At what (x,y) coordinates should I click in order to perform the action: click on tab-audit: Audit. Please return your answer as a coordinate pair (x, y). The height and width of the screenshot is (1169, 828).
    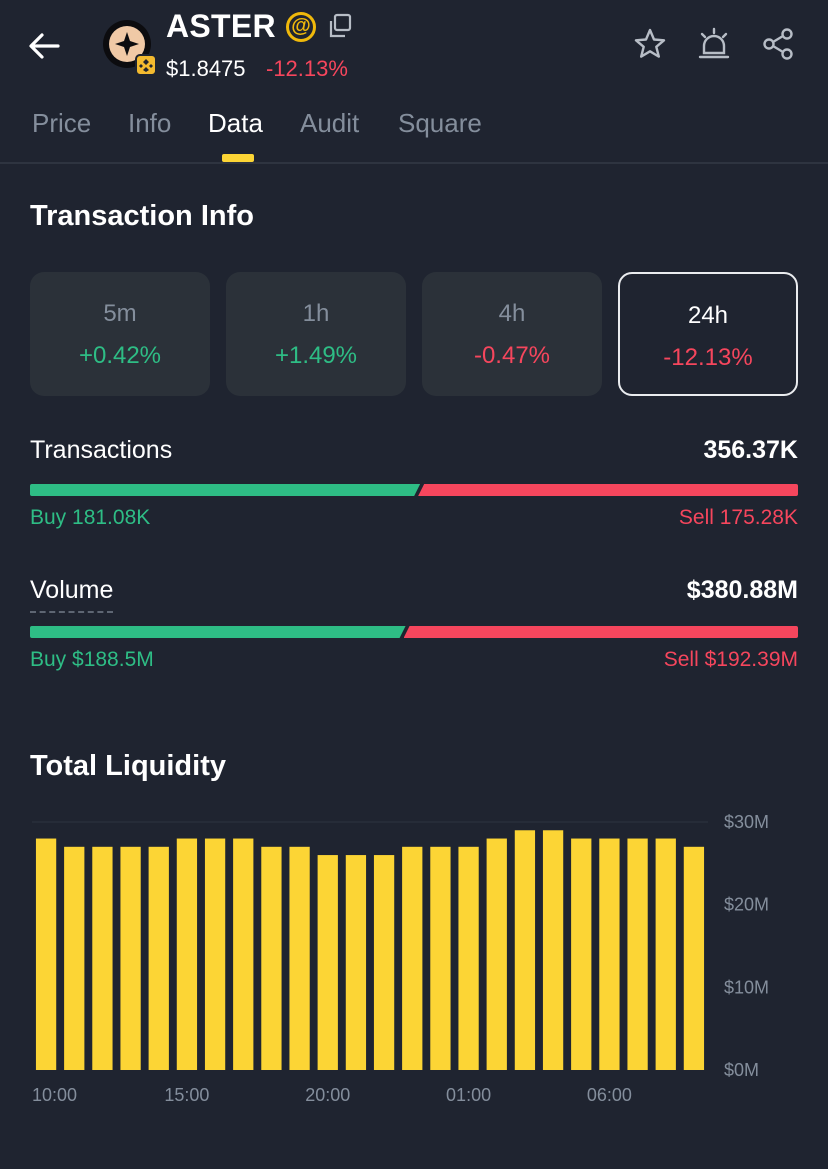
    Looking at the image, I should click on (330, 123).